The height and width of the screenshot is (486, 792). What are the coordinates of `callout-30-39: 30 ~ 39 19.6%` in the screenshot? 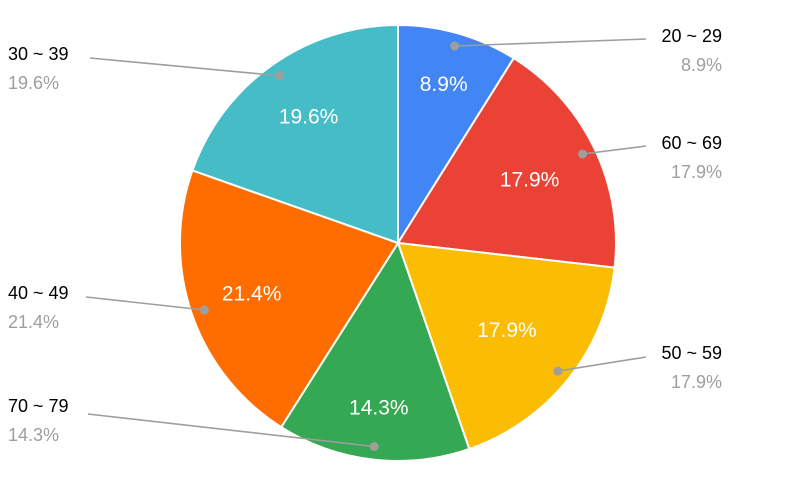 It's located at (38, 68).